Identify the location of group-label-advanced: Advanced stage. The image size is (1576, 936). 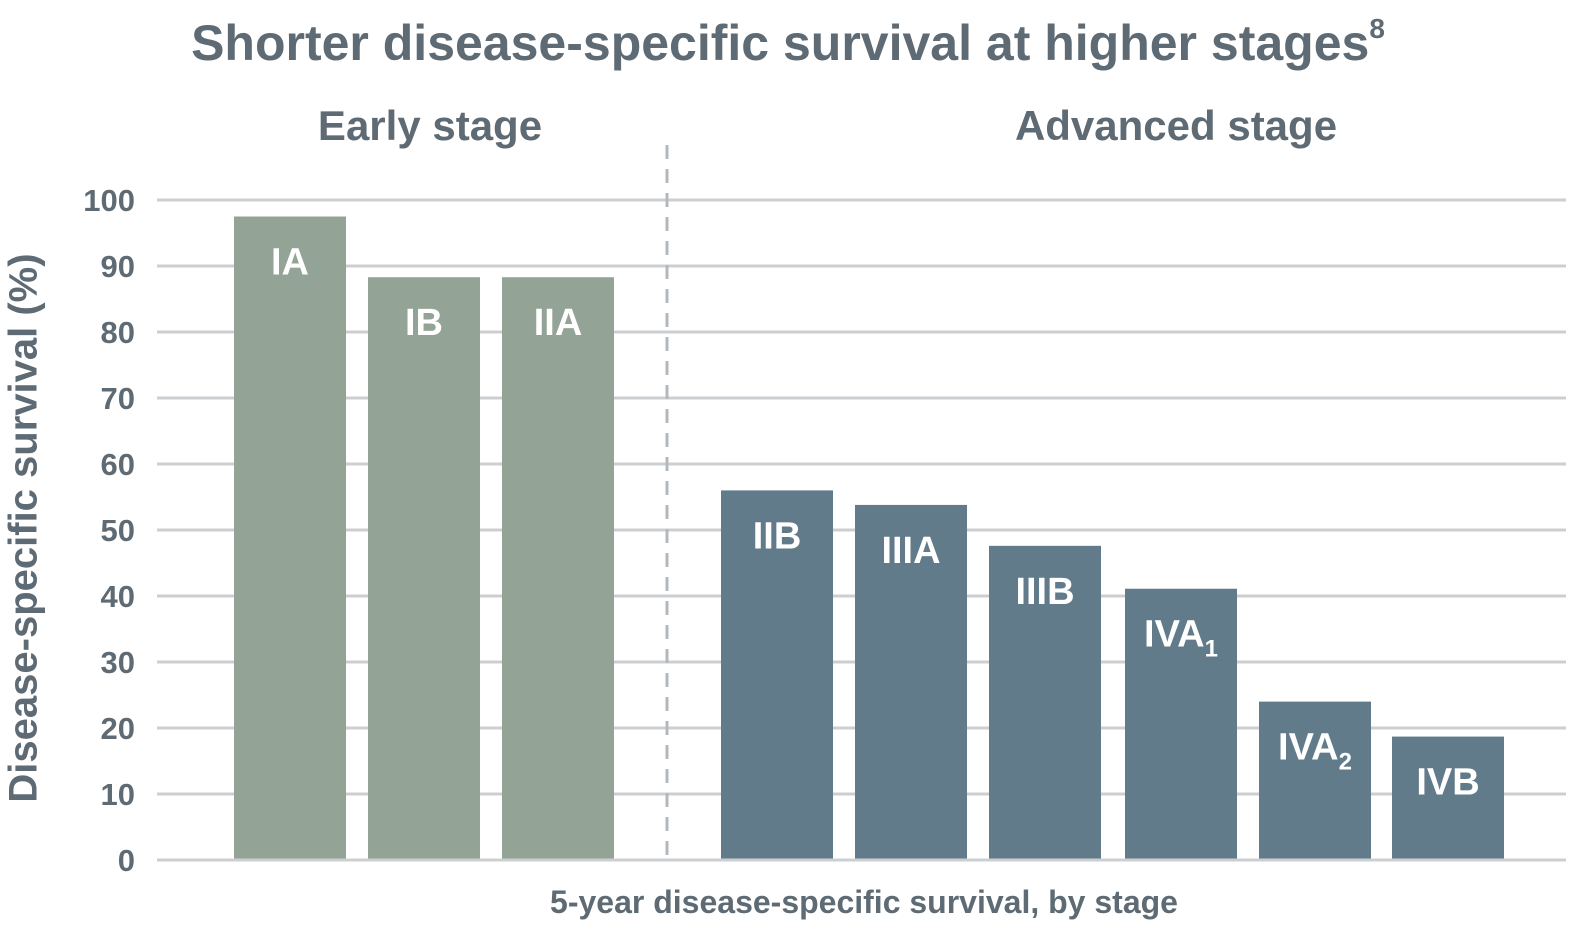
(1176, 125).